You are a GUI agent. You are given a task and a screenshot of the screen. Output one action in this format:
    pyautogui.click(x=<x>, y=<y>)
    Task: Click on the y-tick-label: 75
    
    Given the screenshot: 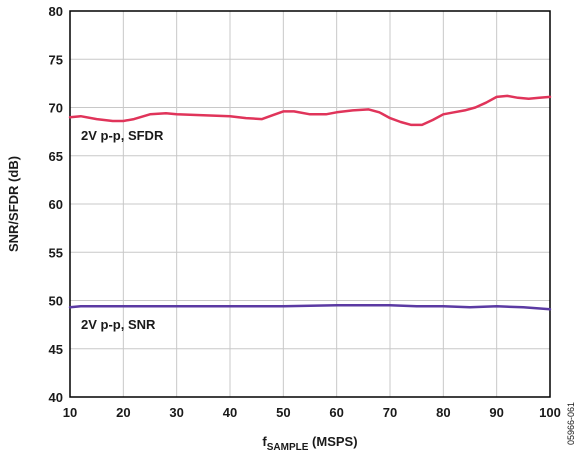 What is the action you would take?
    pyautogui.click(x=56, y=59)
    